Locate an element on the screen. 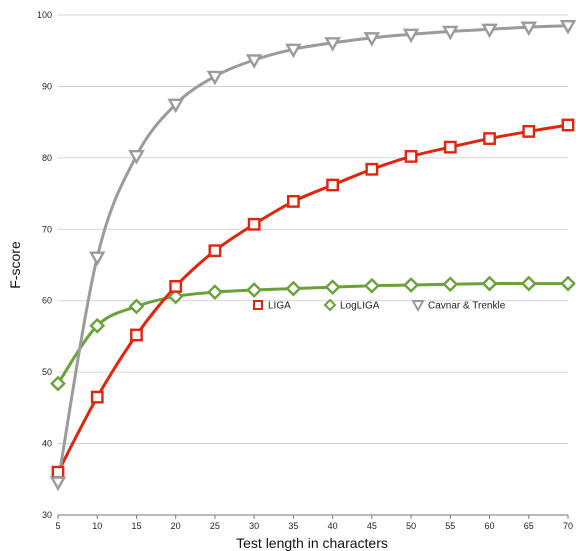 Image resolution: width=576 pixels, height=551 pixels. legend-label: LIGA is located at coordinates (279, 306).